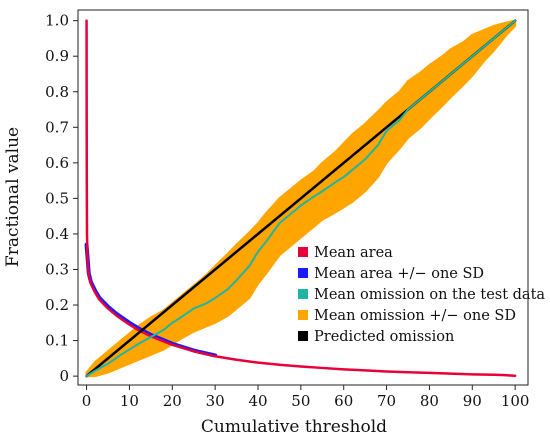  Describe the element at coordinates (294, 427) in the screenshot. I see `x-axis-label: Cumulative threshold` at that location.